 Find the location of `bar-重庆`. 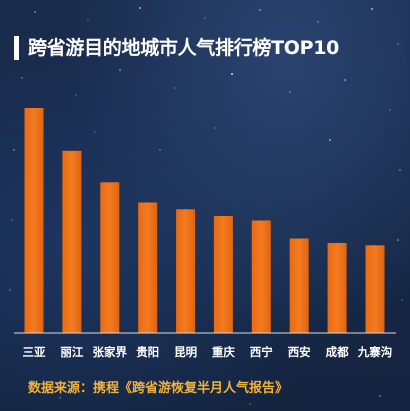

bar-重庆 is located at coordinates (223, 274).